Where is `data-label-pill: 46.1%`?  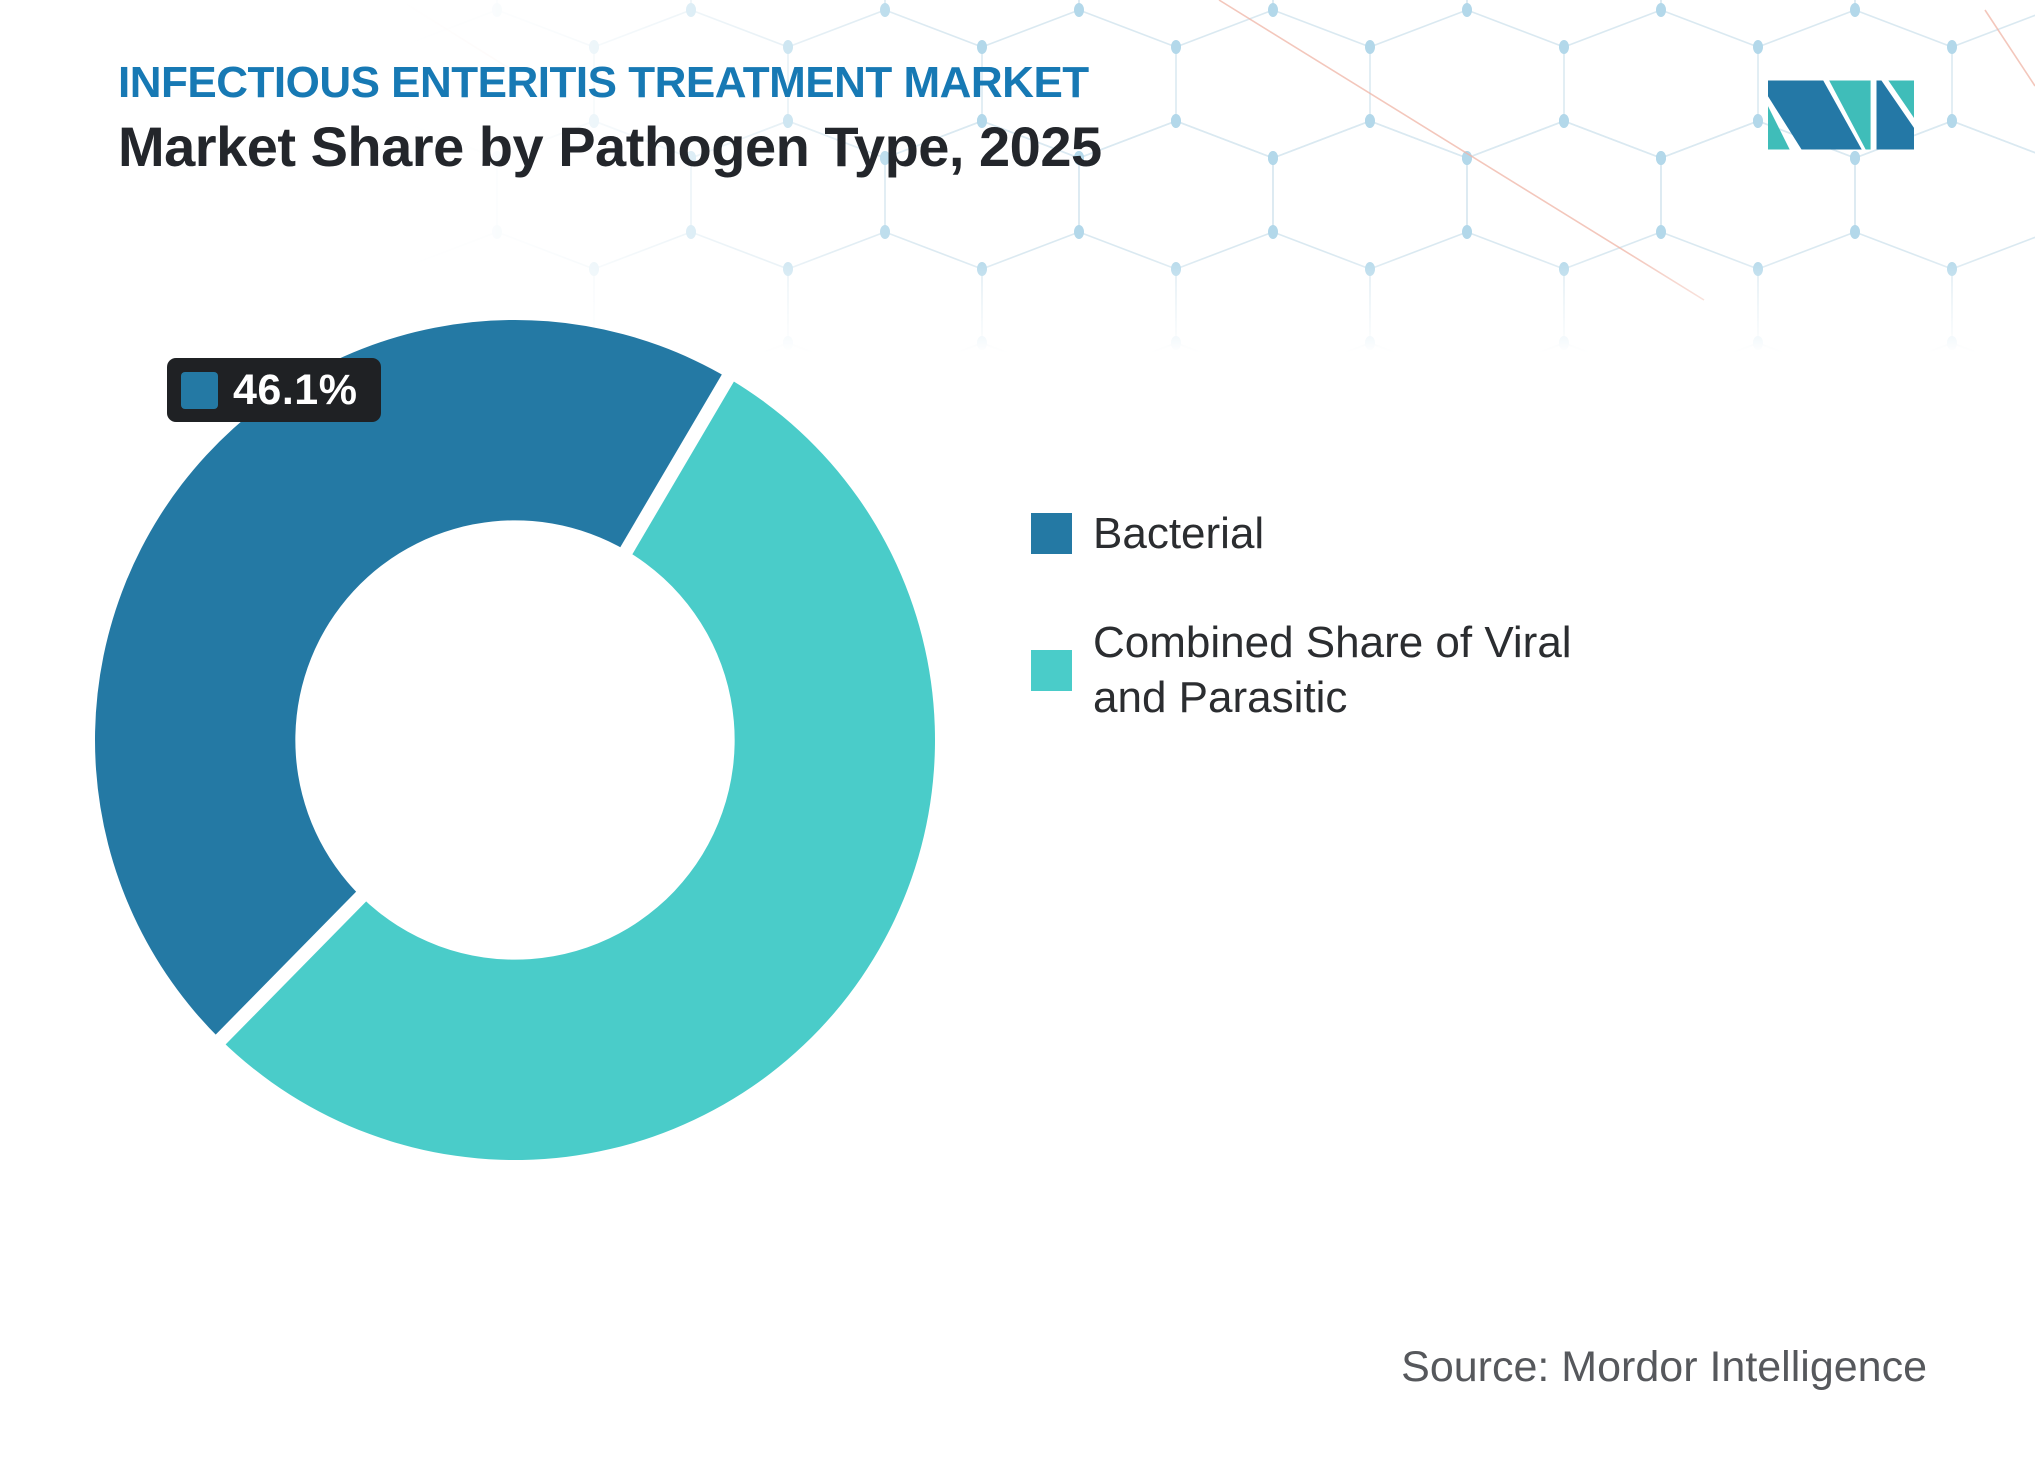 data-label-pill: 46.1% is located at coordinates (274, 390).